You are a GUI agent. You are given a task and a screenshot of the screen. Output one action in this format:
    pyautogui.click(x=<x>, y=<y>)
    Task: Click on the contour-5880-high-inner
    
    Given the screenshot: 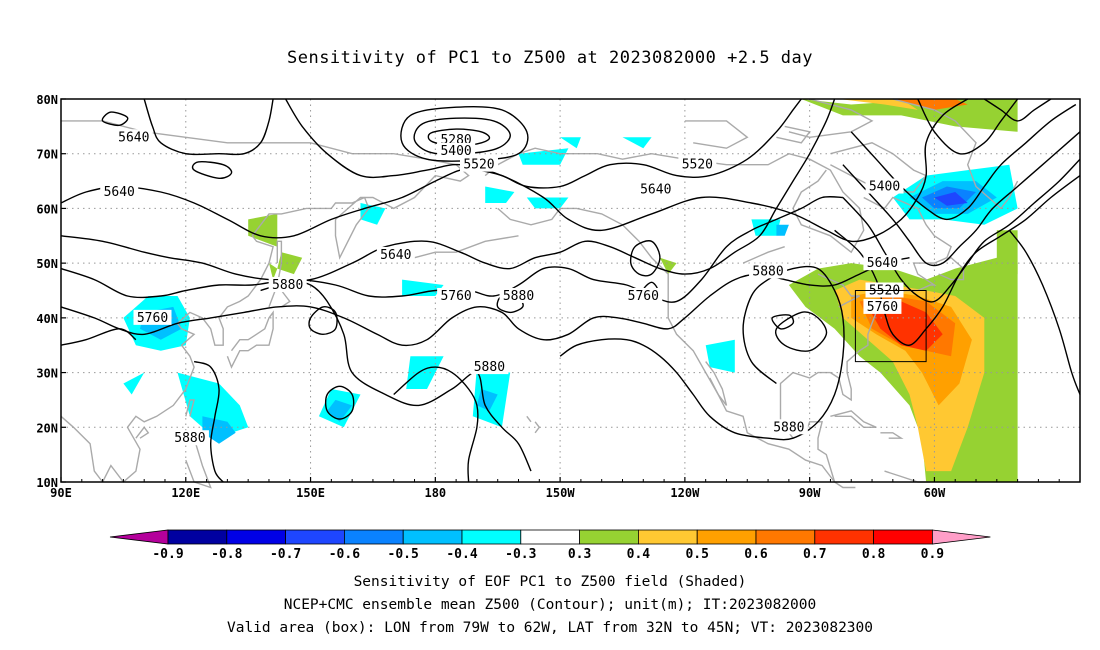 What is the action you would take?
    pyautogui.click(x=783, y=322)
    